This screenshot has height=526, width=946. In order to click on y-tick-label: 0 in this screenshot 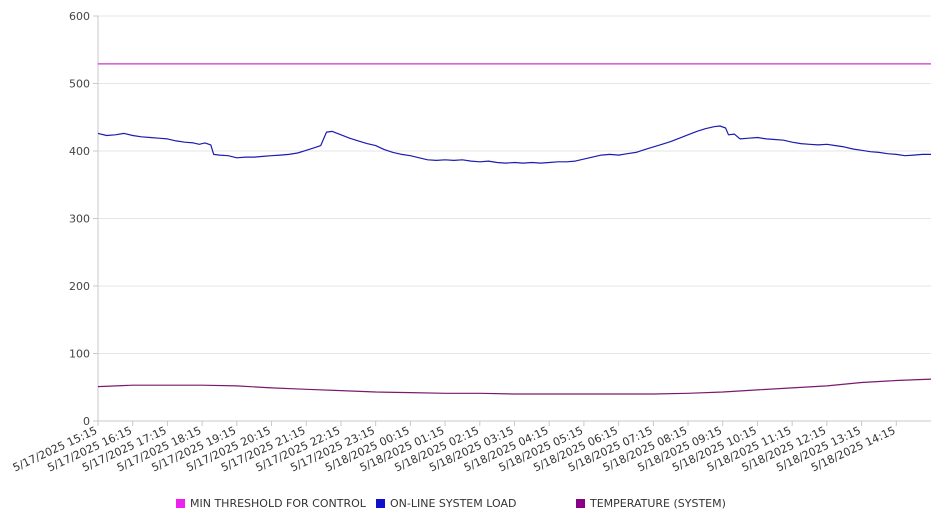, I will do `click(86, 421)`.